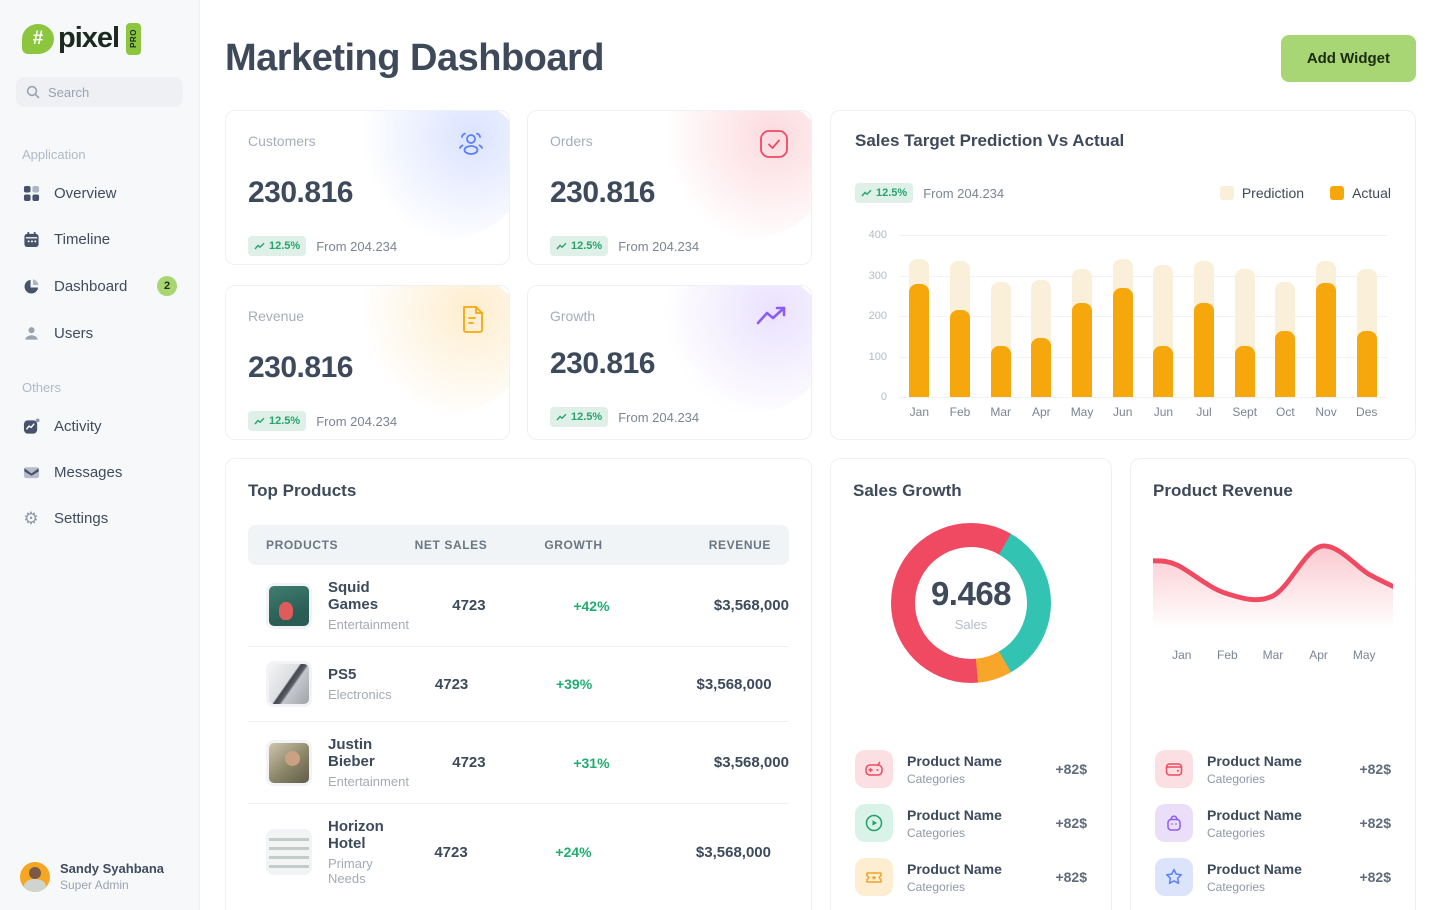 The height and width of the screenshot is (910, 1440). I want to click on sales-bar-chart: 0 100 200 300 400, so click(1123, 316).